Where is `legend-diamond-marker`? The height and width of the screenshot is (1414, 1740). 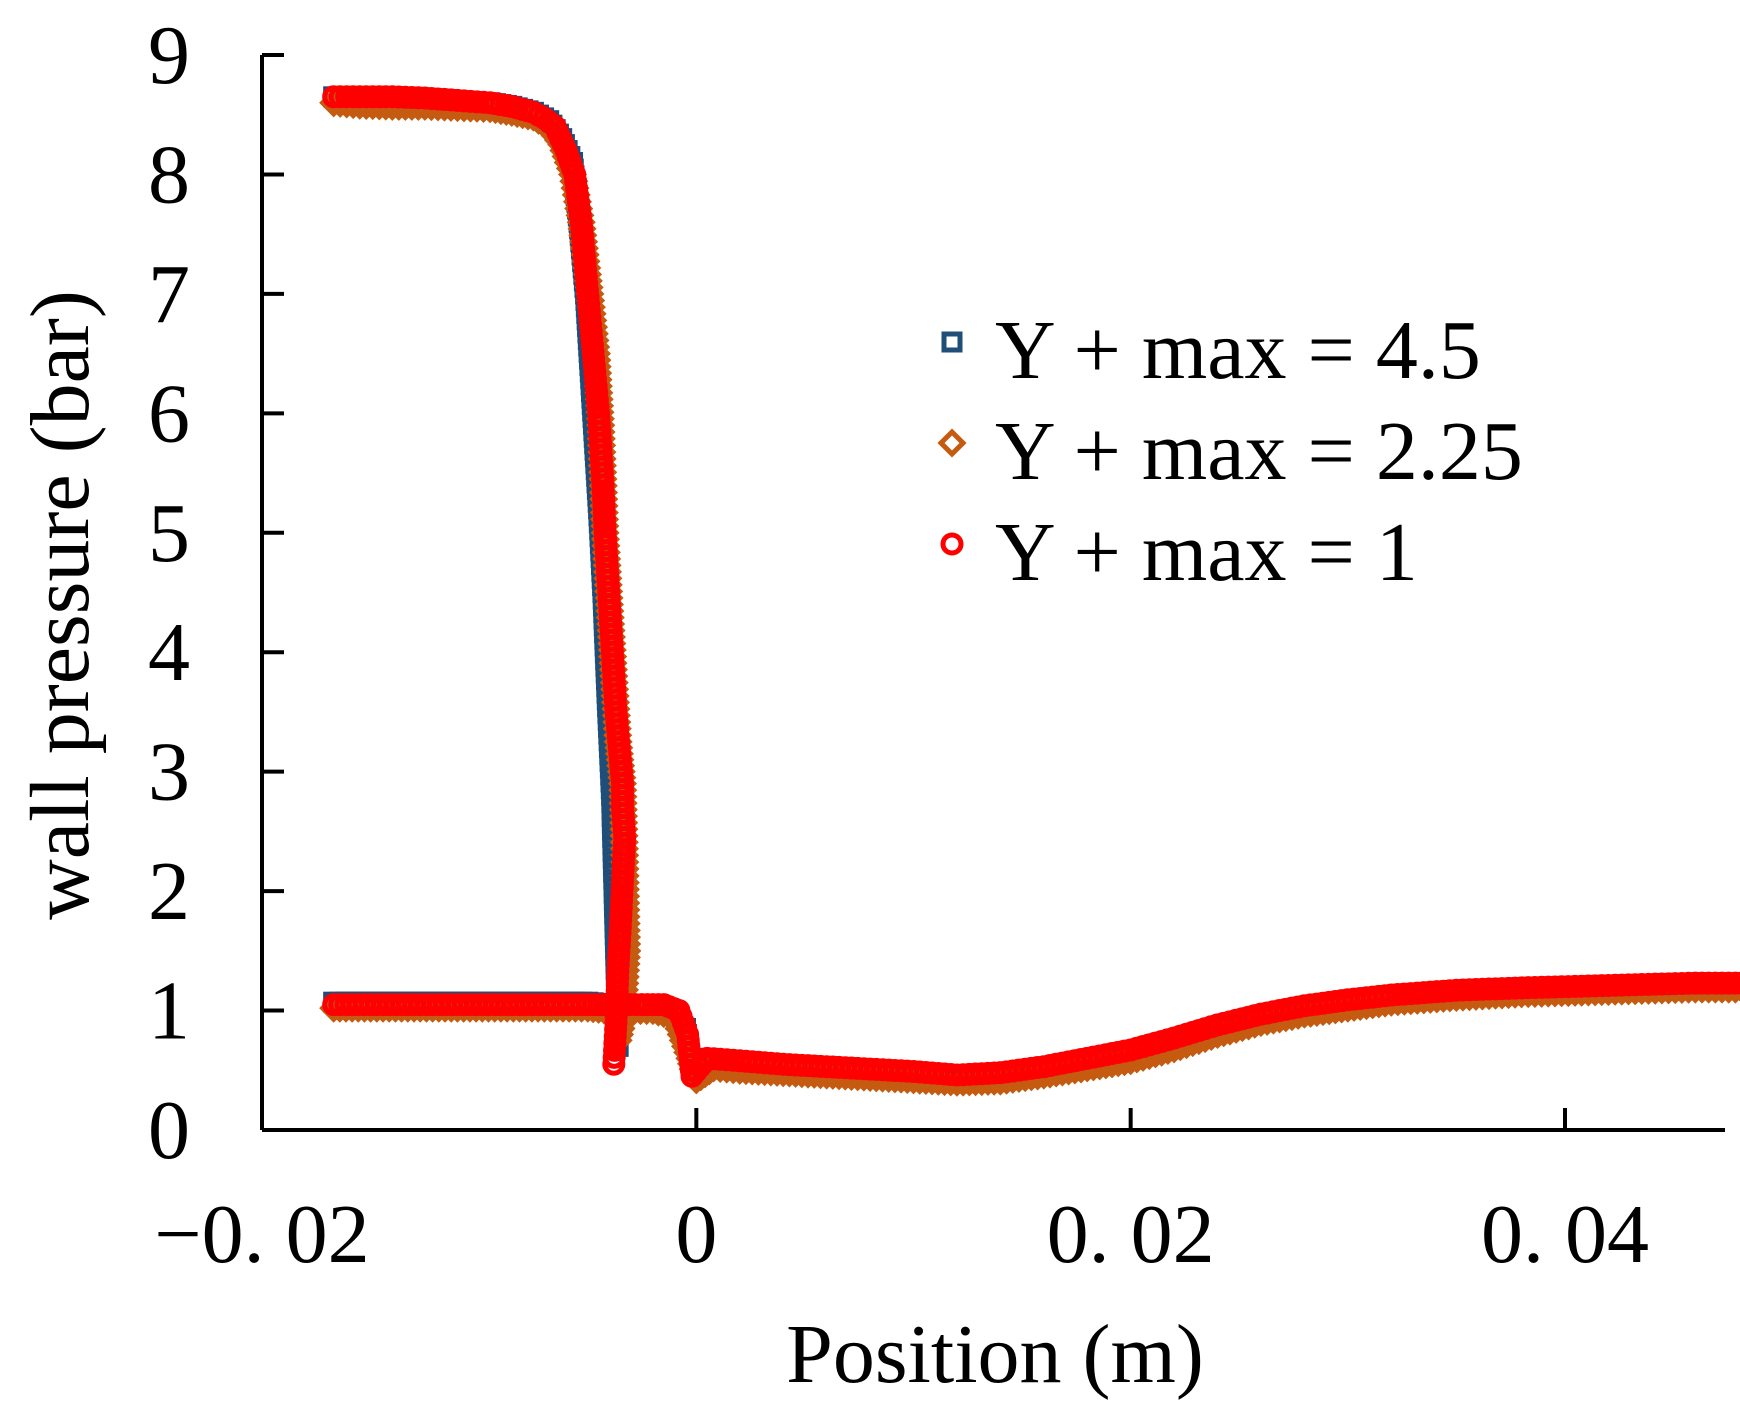
legend-diamond-marker is located at coordinates (952, 443).